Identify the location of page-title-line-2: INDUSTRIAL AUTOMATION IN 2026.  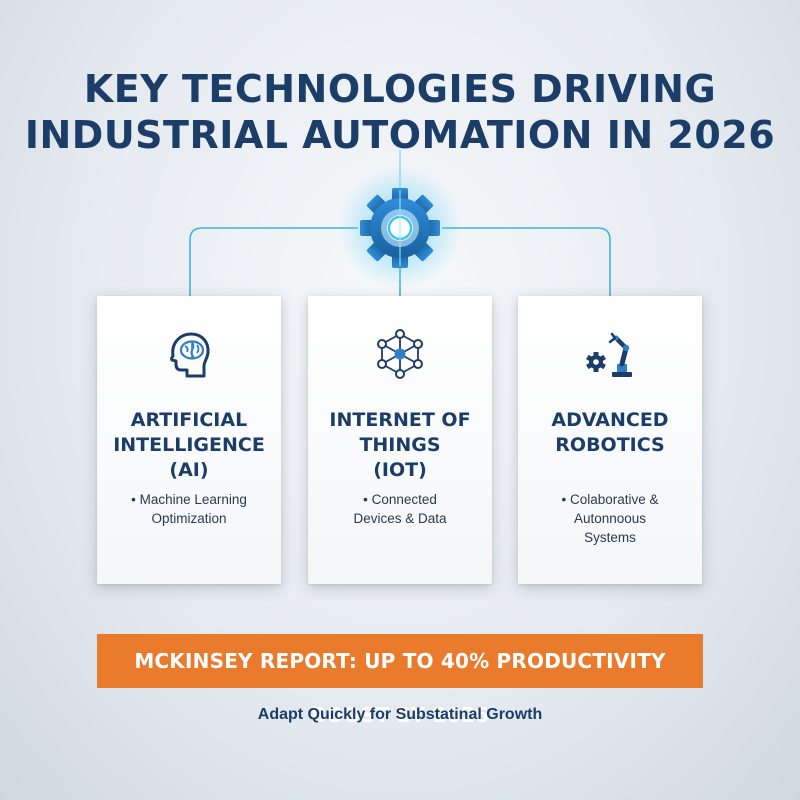
(400, 135).